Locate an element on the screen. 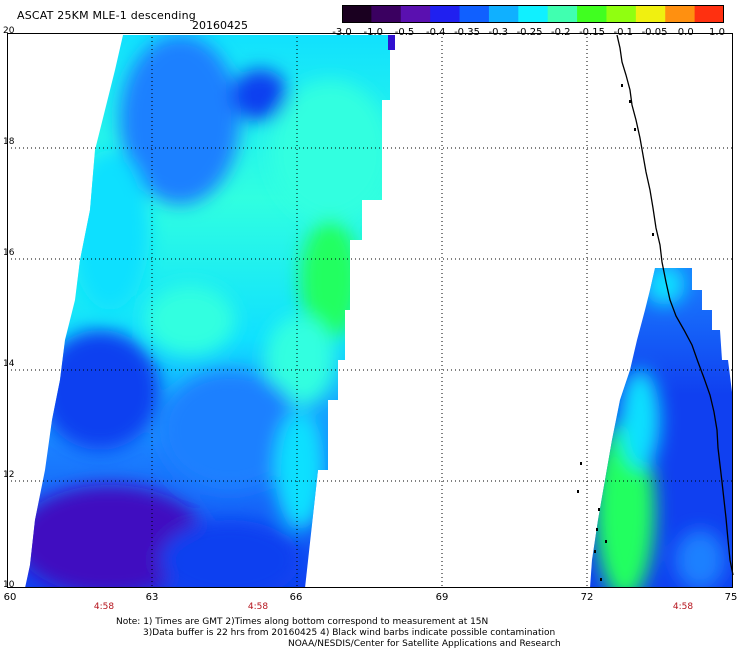  coastline is located at coordinates (675, 305).